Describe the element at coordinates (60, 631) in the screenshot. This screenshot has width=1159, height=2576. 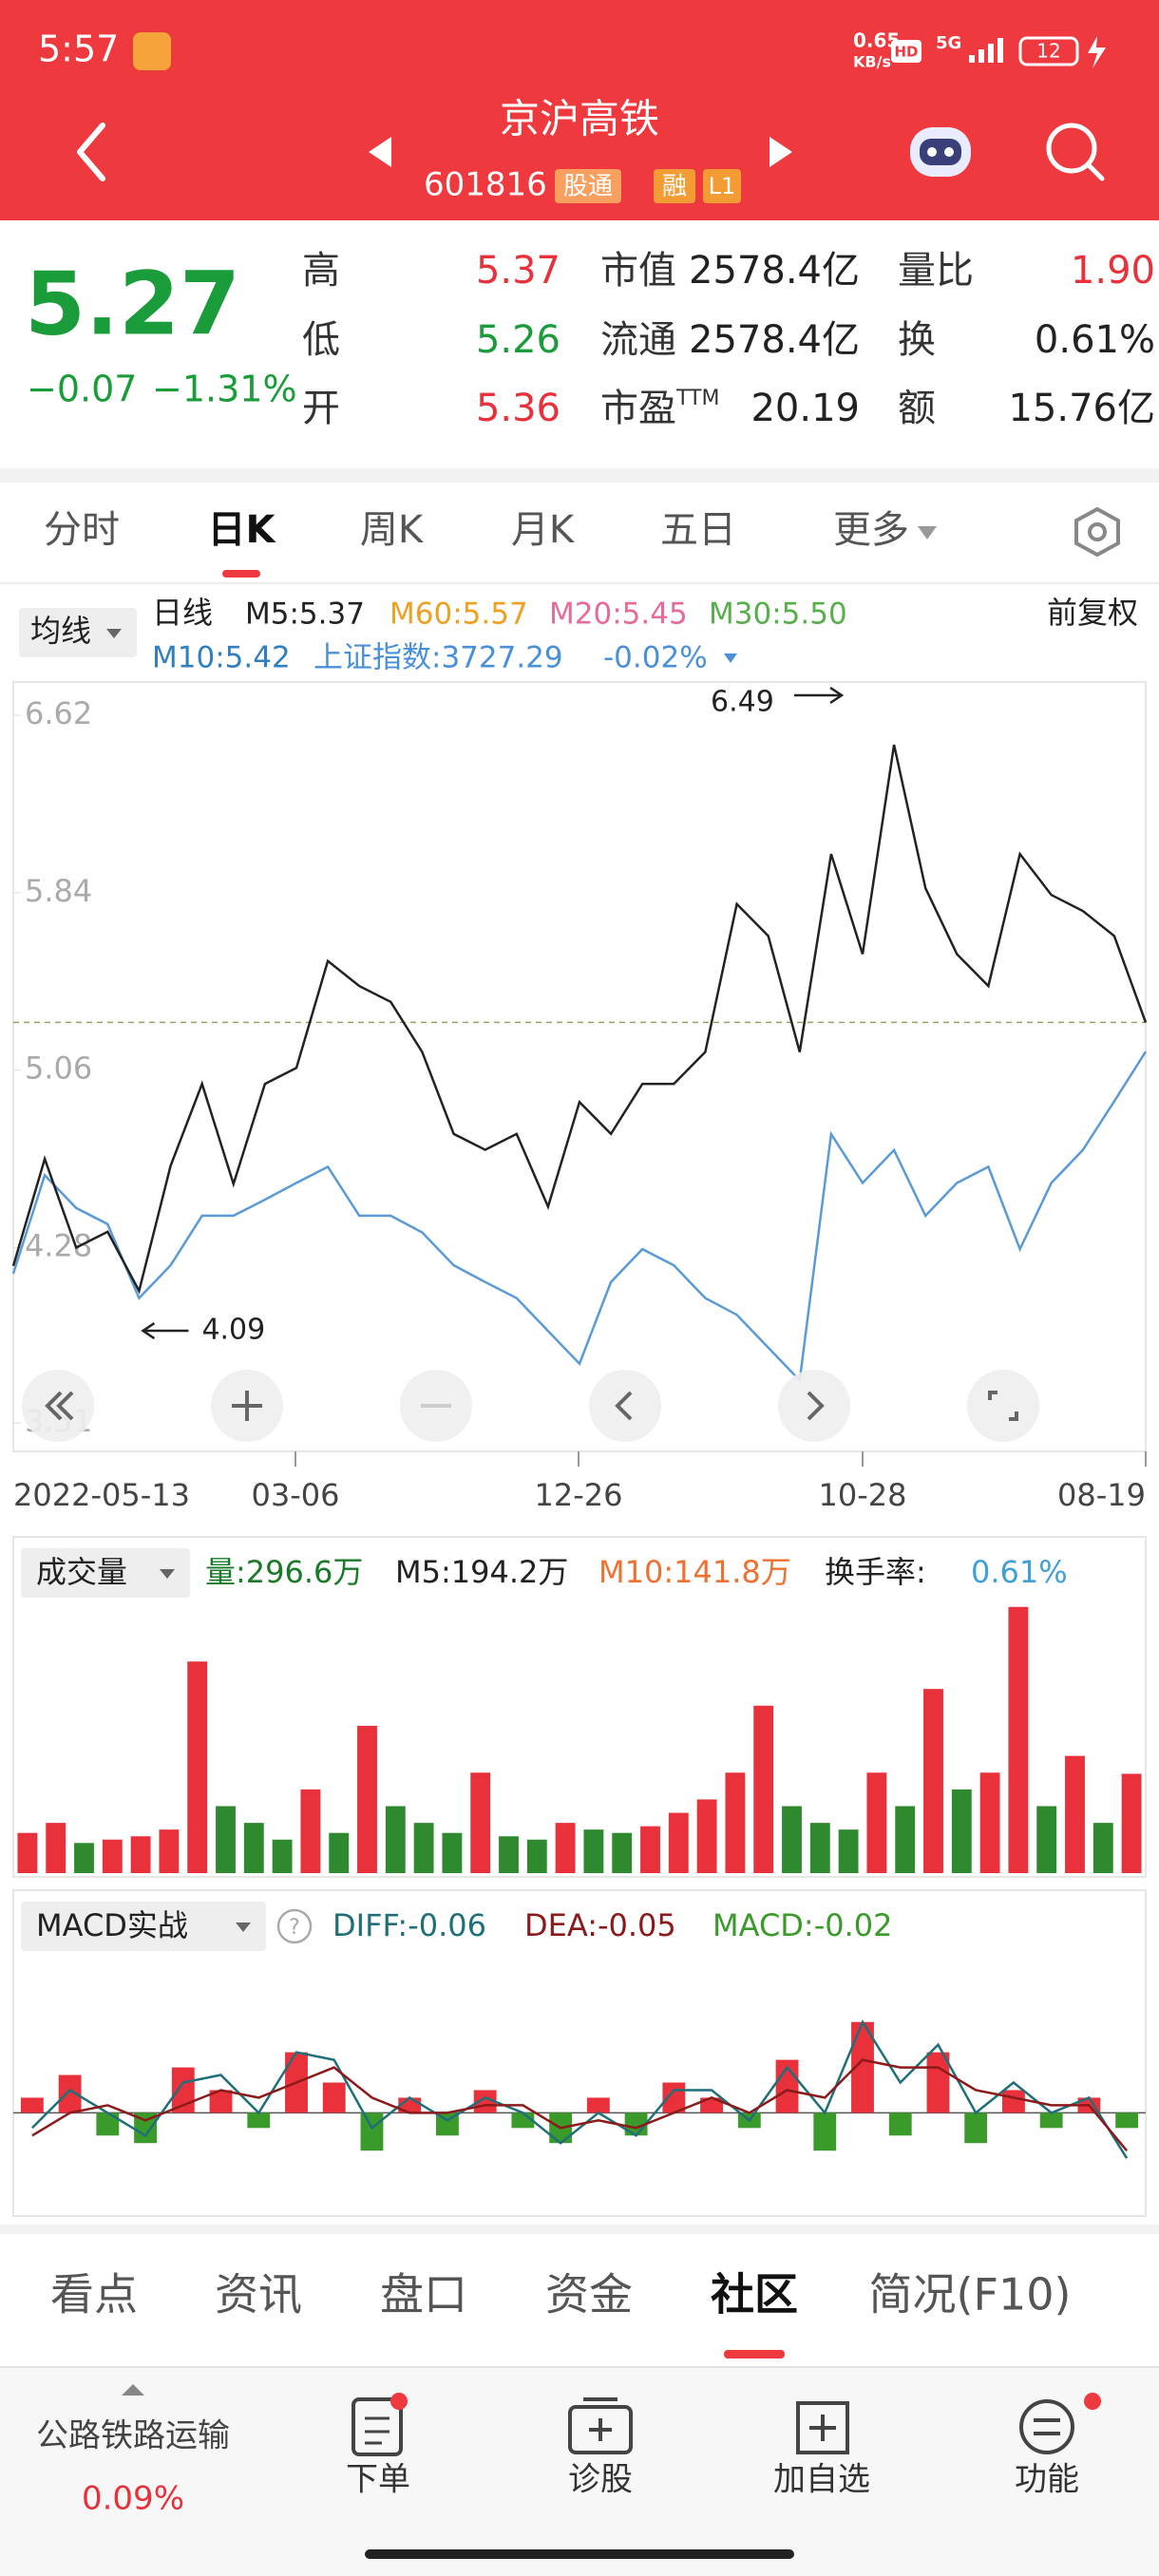
I see `ma-button-label: 均线` at that location.